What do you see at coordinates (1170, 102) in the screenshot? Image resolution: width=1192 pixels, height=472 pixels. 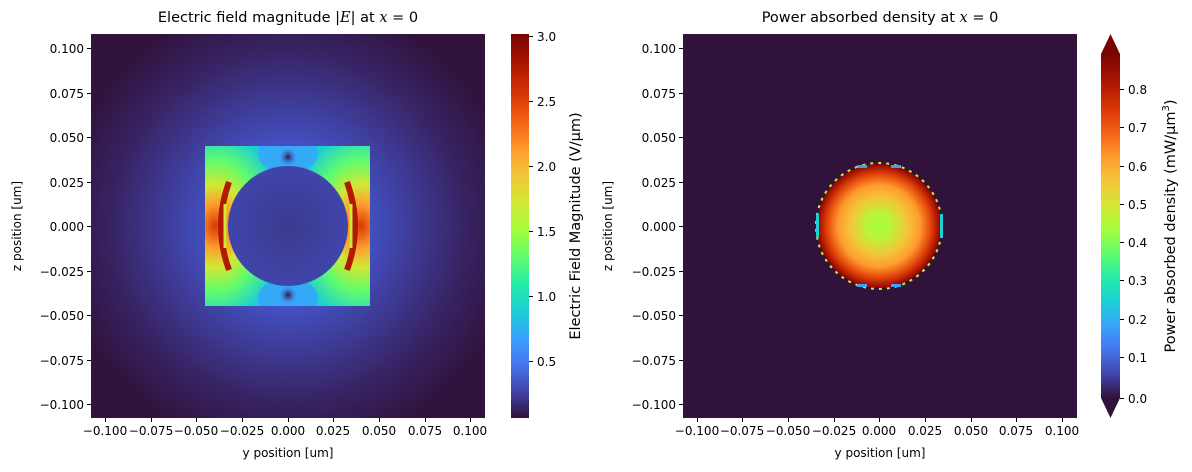 I see `cbar-label-text: )` at bounding box center [1170, 102].